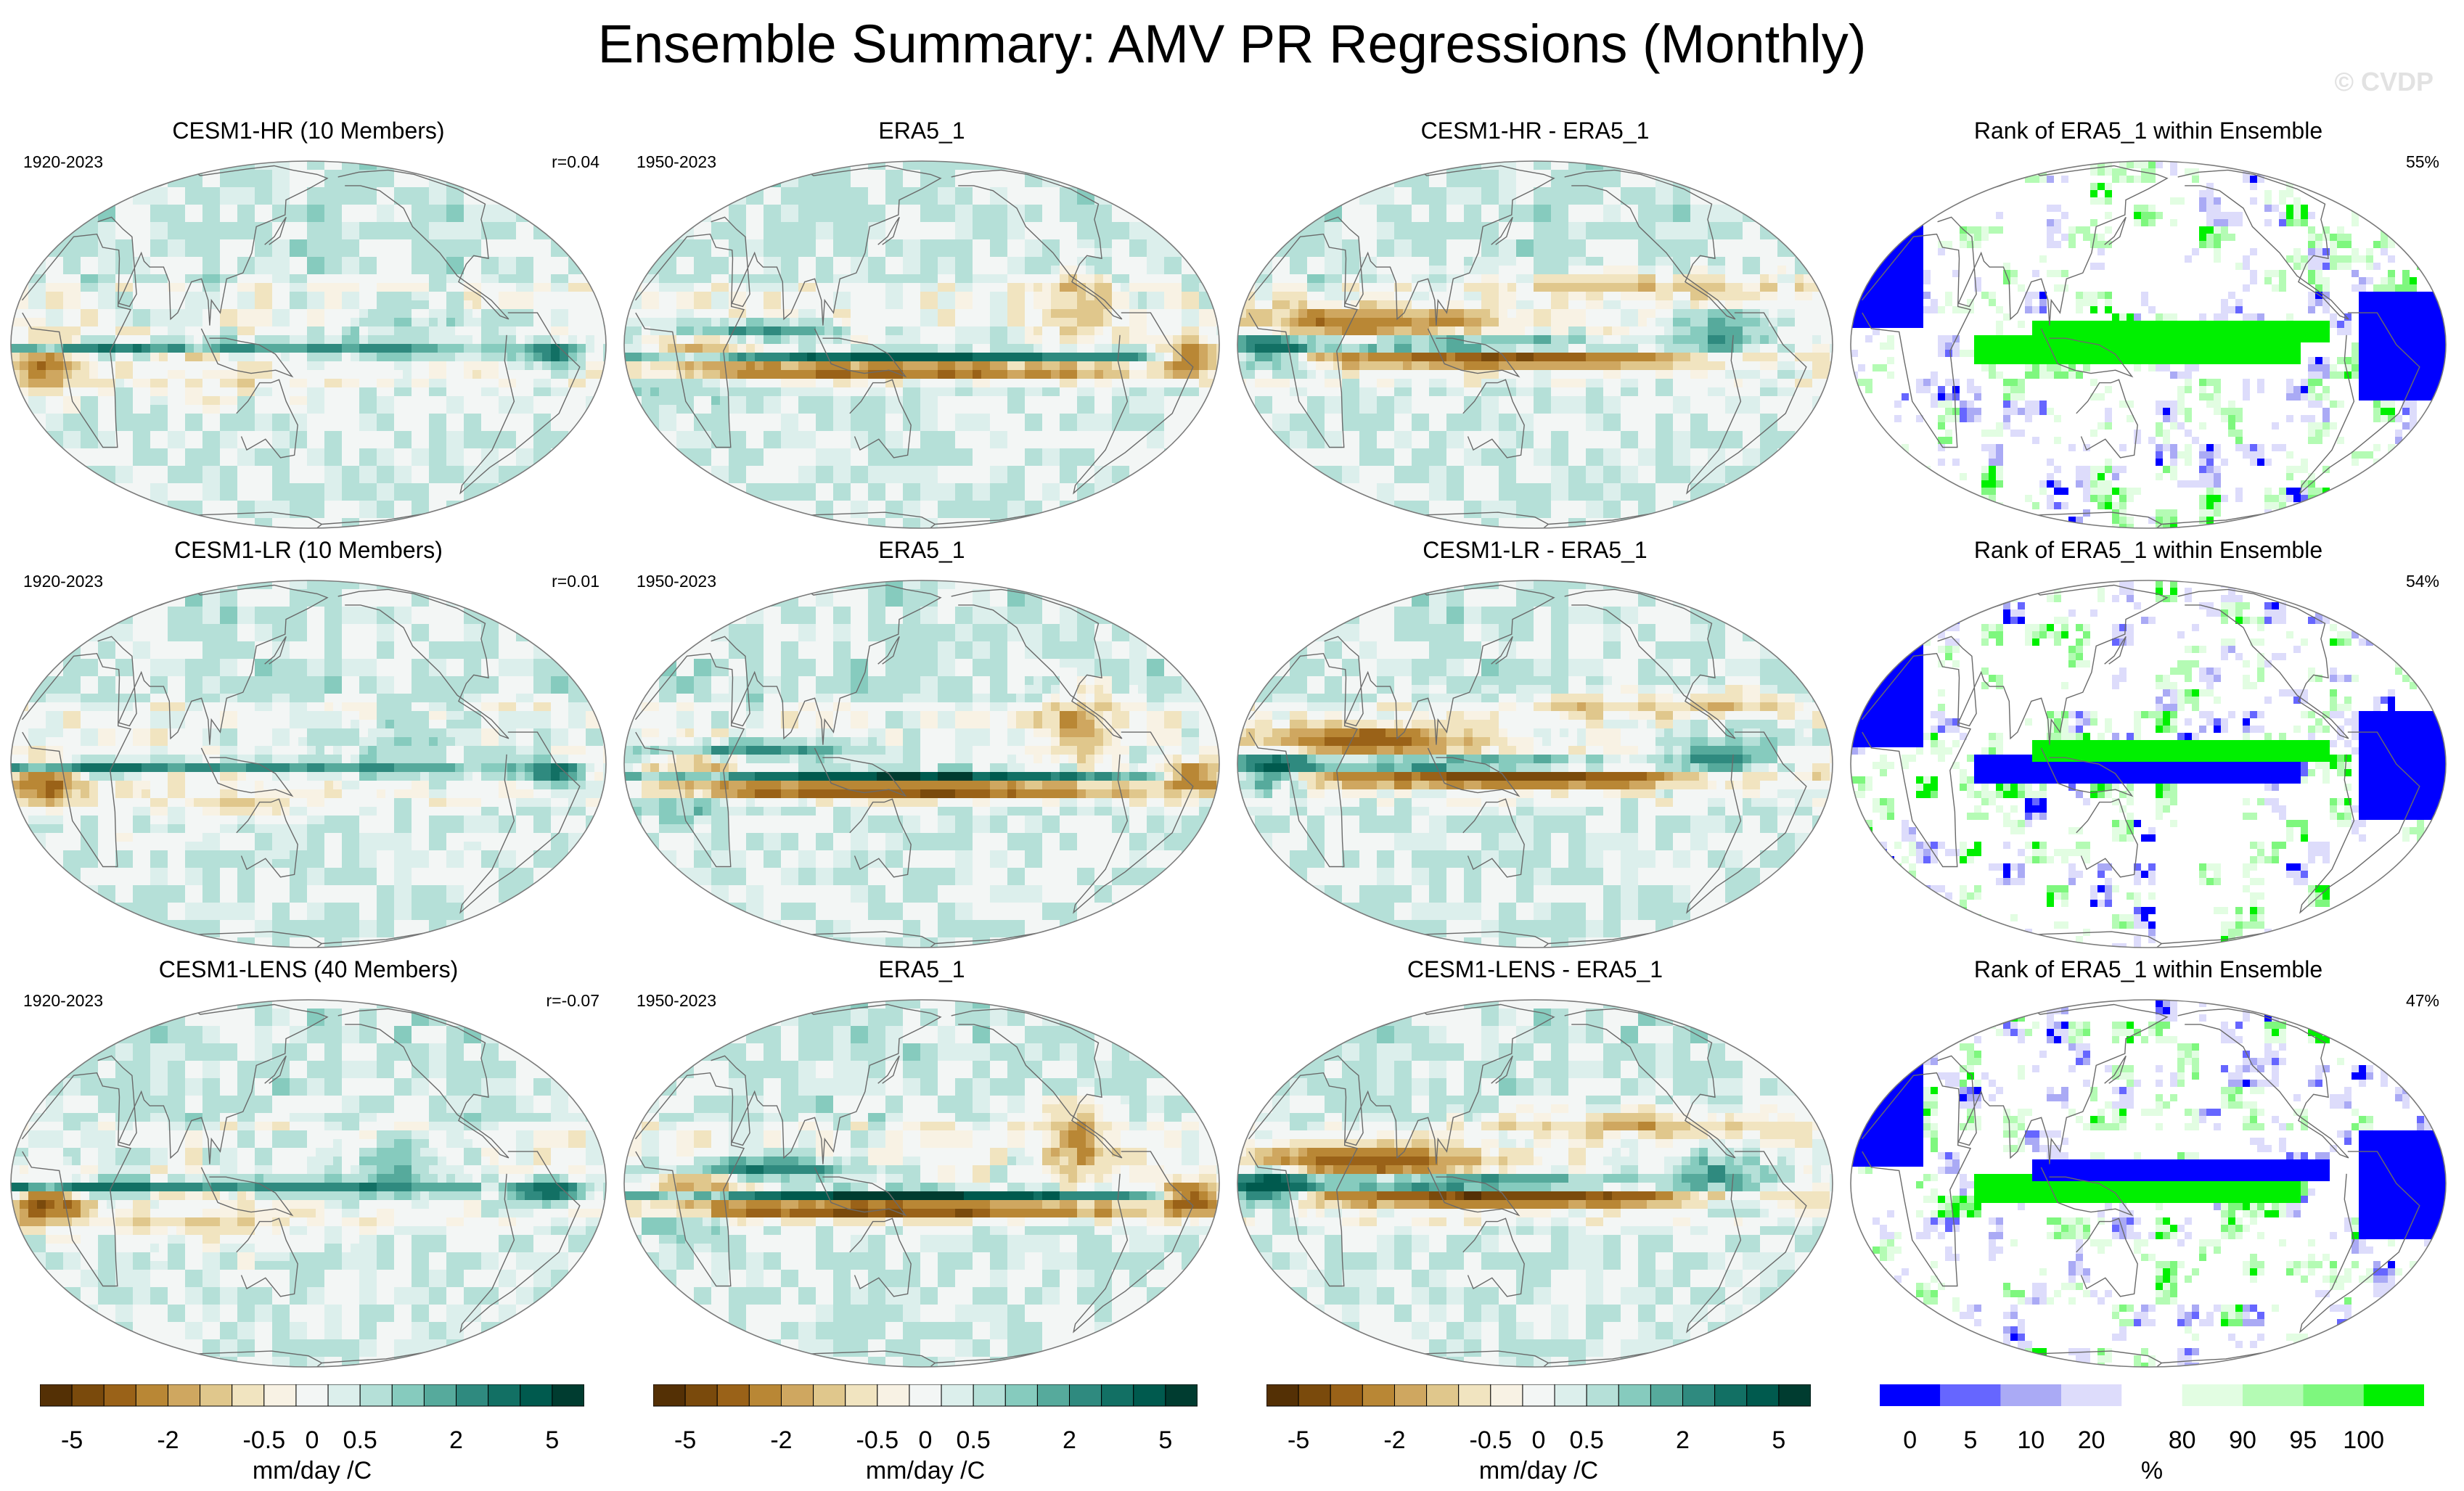 The height and width of the screenshot is (1491, 2464). What do you see at coordinates (877, 1440) in the screenshot?
I see `colorbar-tick-label: -0.5` at bounding box center [877, 1440].